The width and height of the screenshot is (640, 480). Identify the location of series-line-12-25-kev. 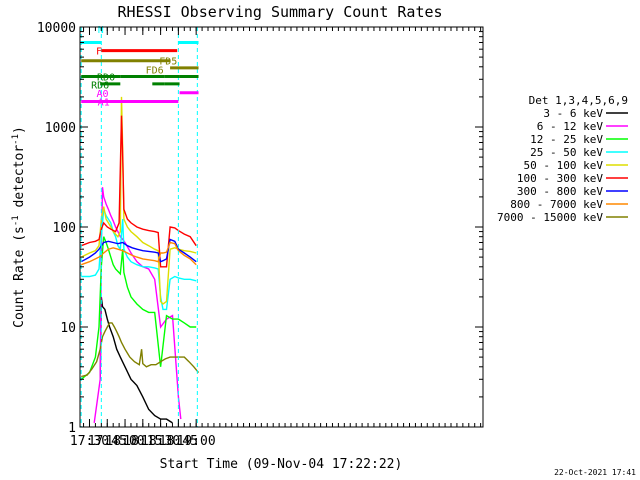
(138, 308).